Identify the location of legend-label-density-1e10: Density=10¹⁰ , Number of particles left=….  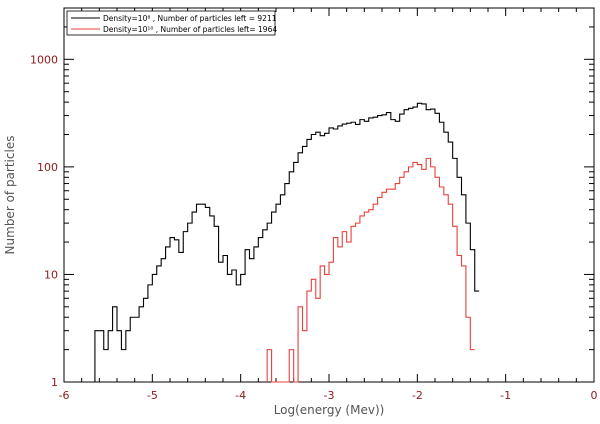
(190, 29).